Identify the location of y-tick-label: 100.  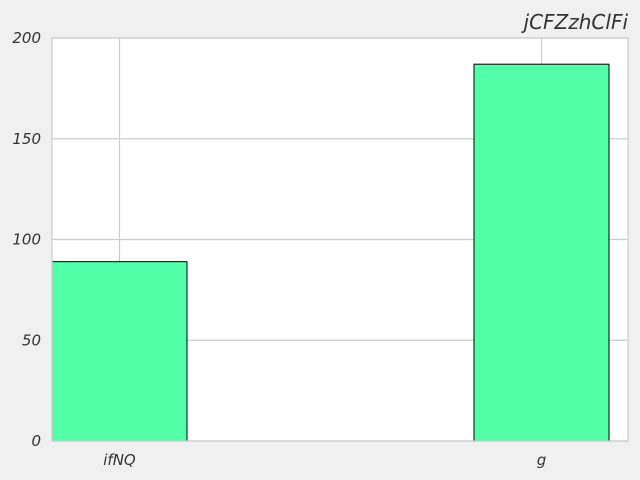
(26, 240).